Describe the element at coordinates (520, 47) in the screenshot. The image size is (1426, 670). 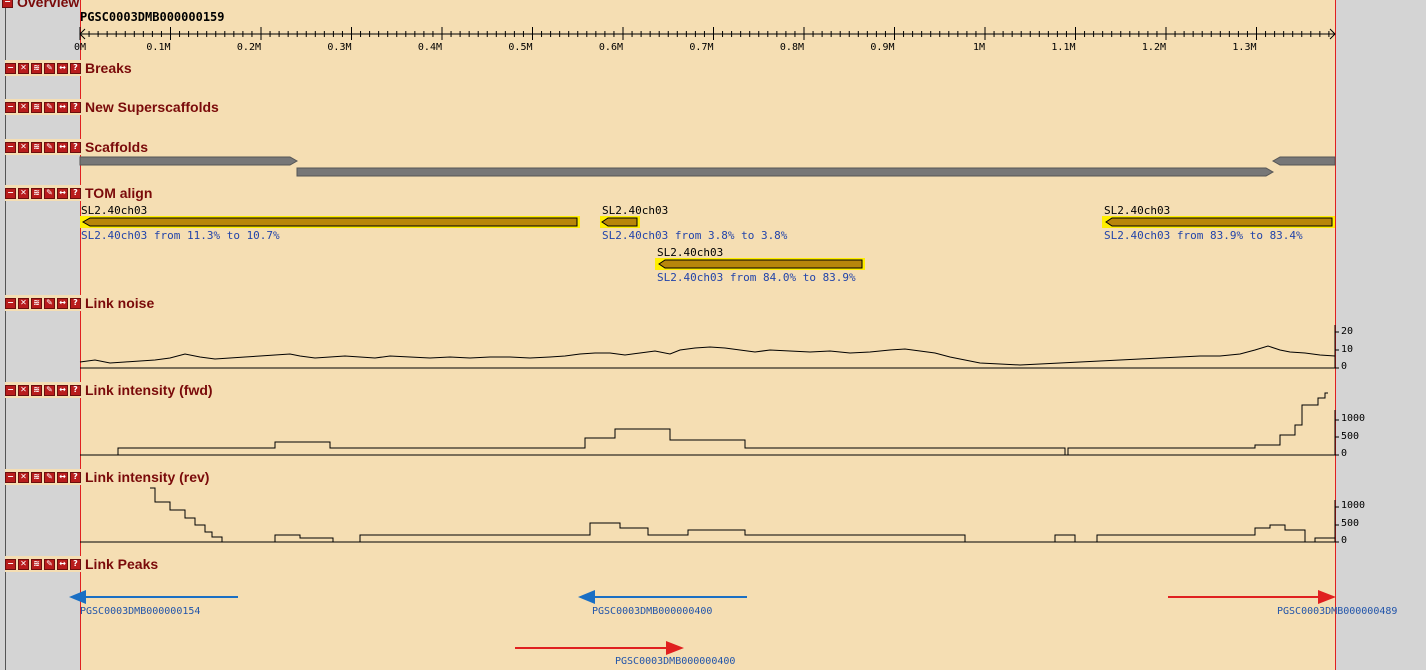
I see `ruler-label: 0.5M` at that location.